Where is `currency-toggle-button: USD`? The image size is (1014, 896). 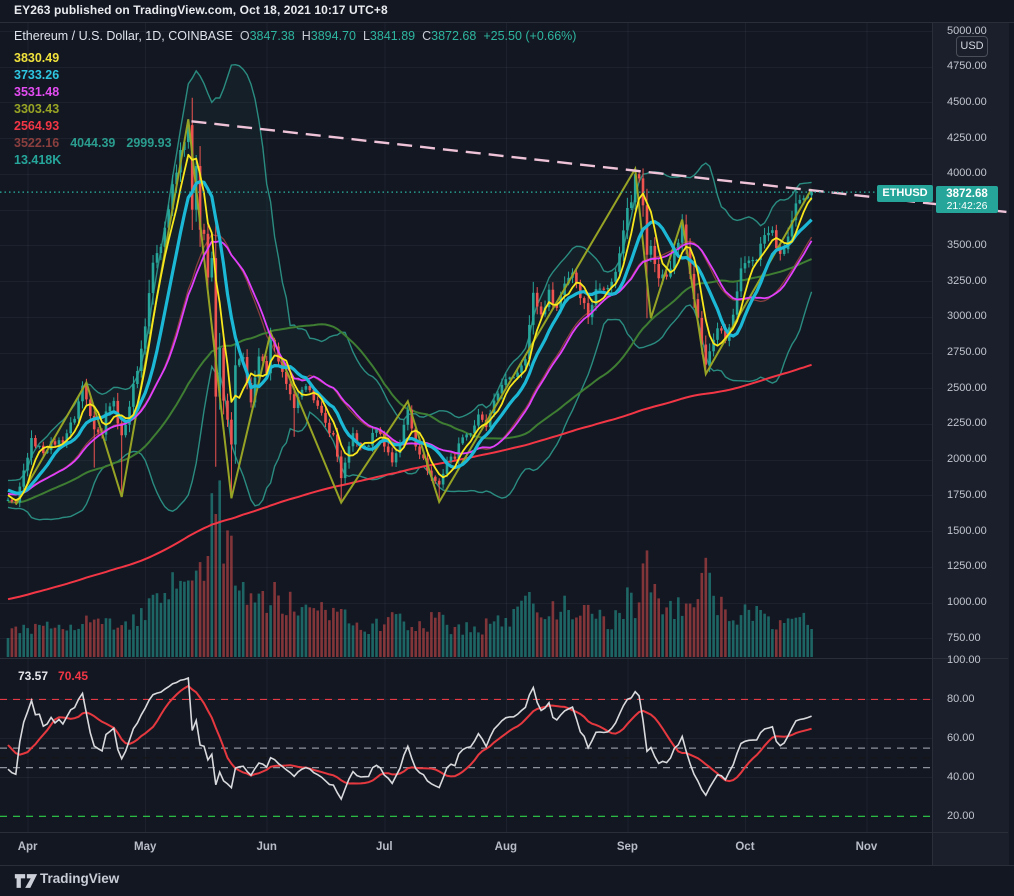
currency-toggle-button: USD is located at coordinates (972, 46).